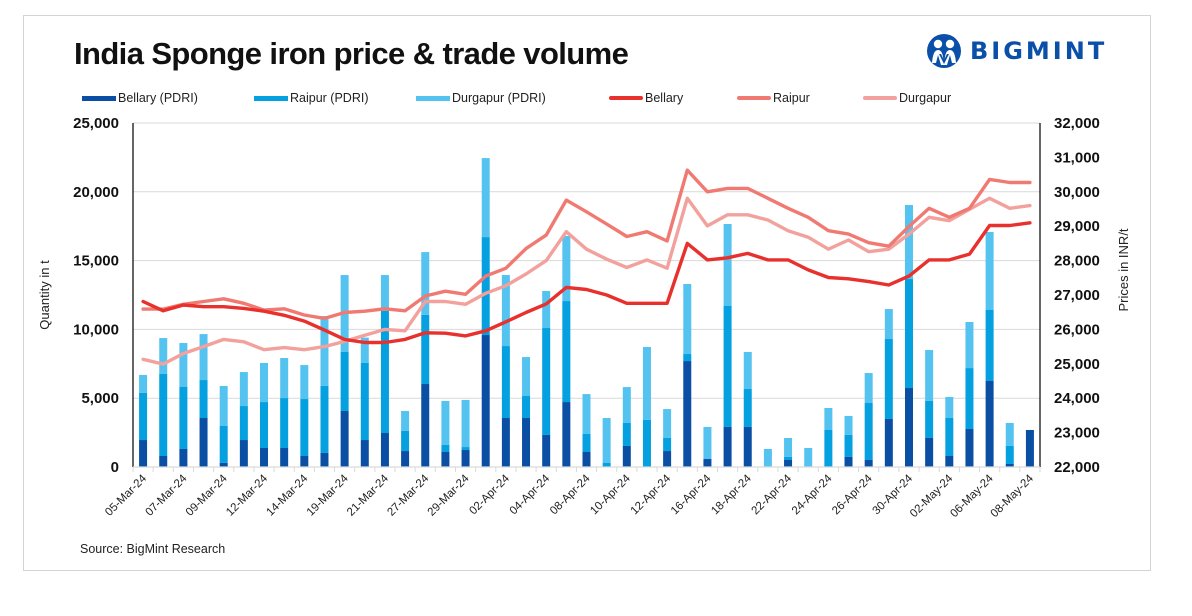  I want to click on brand-logo: BIGMINT, so click(1016, 51).